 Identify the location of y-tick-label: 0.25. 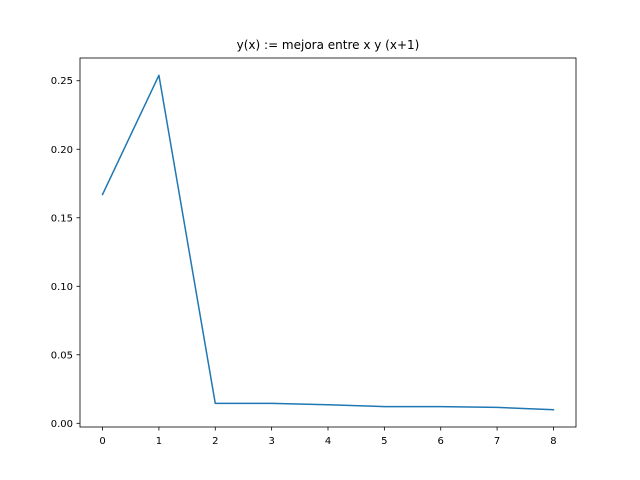
(62, 81).